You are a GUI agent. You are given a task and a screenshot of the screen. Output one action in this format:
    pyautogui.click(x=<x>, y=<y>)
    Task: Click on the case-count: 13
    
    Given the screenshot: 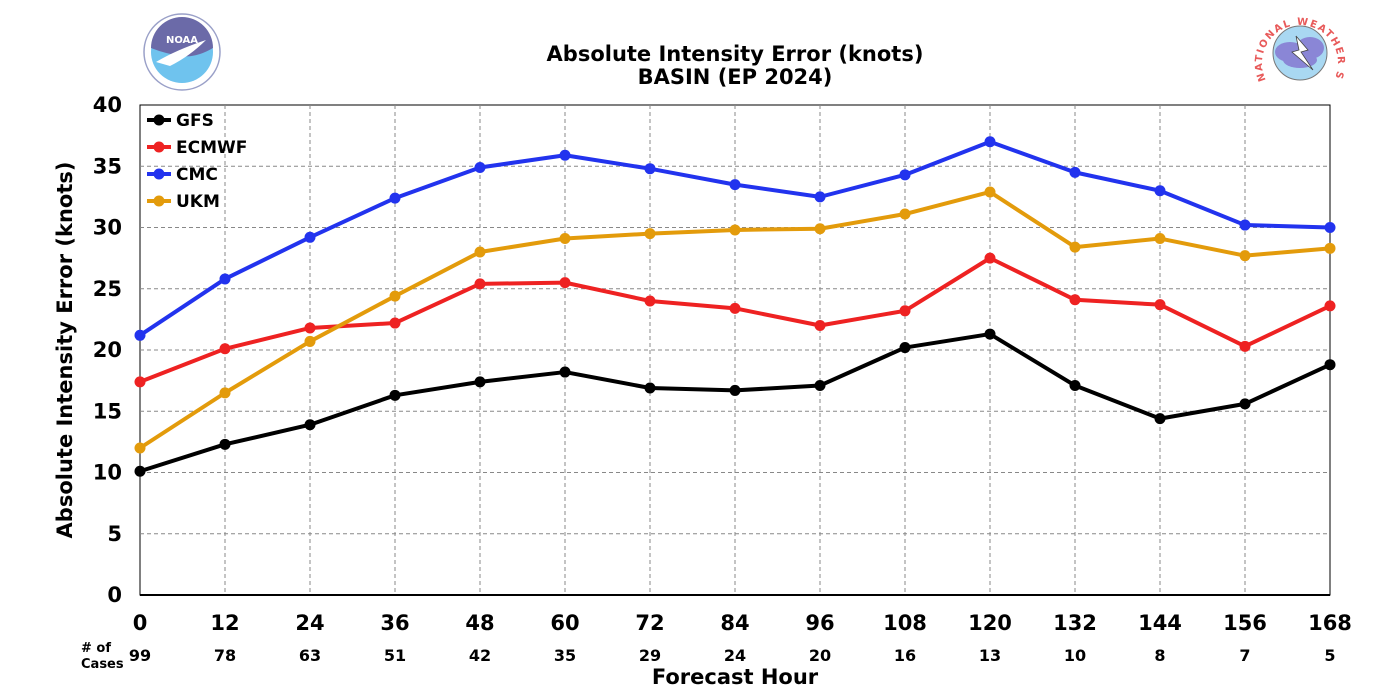 What is the action you would take?
    pyautogui.click(x=990, y=655)
    